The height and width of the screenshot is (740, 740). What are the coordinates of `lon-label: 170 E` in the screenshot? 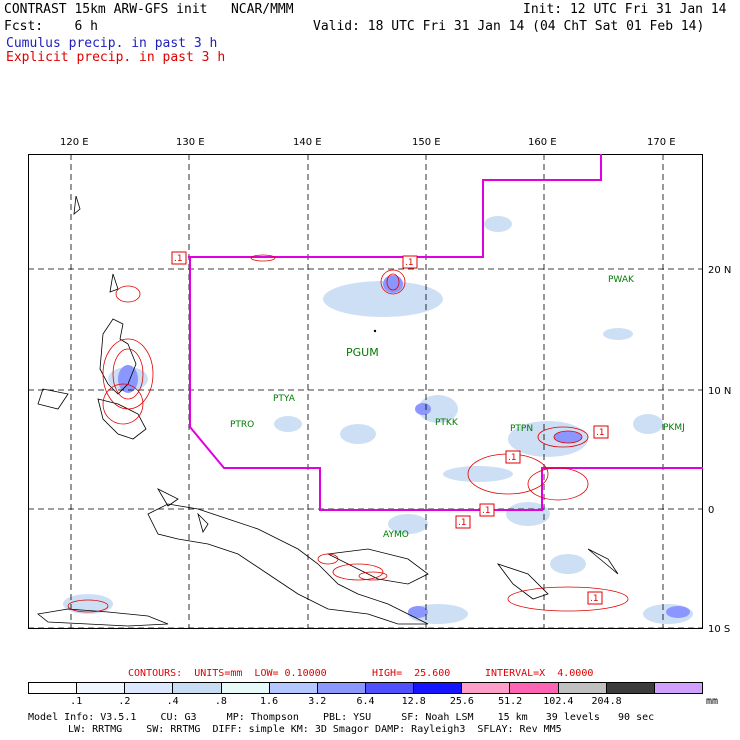 It's located at (661, 142).